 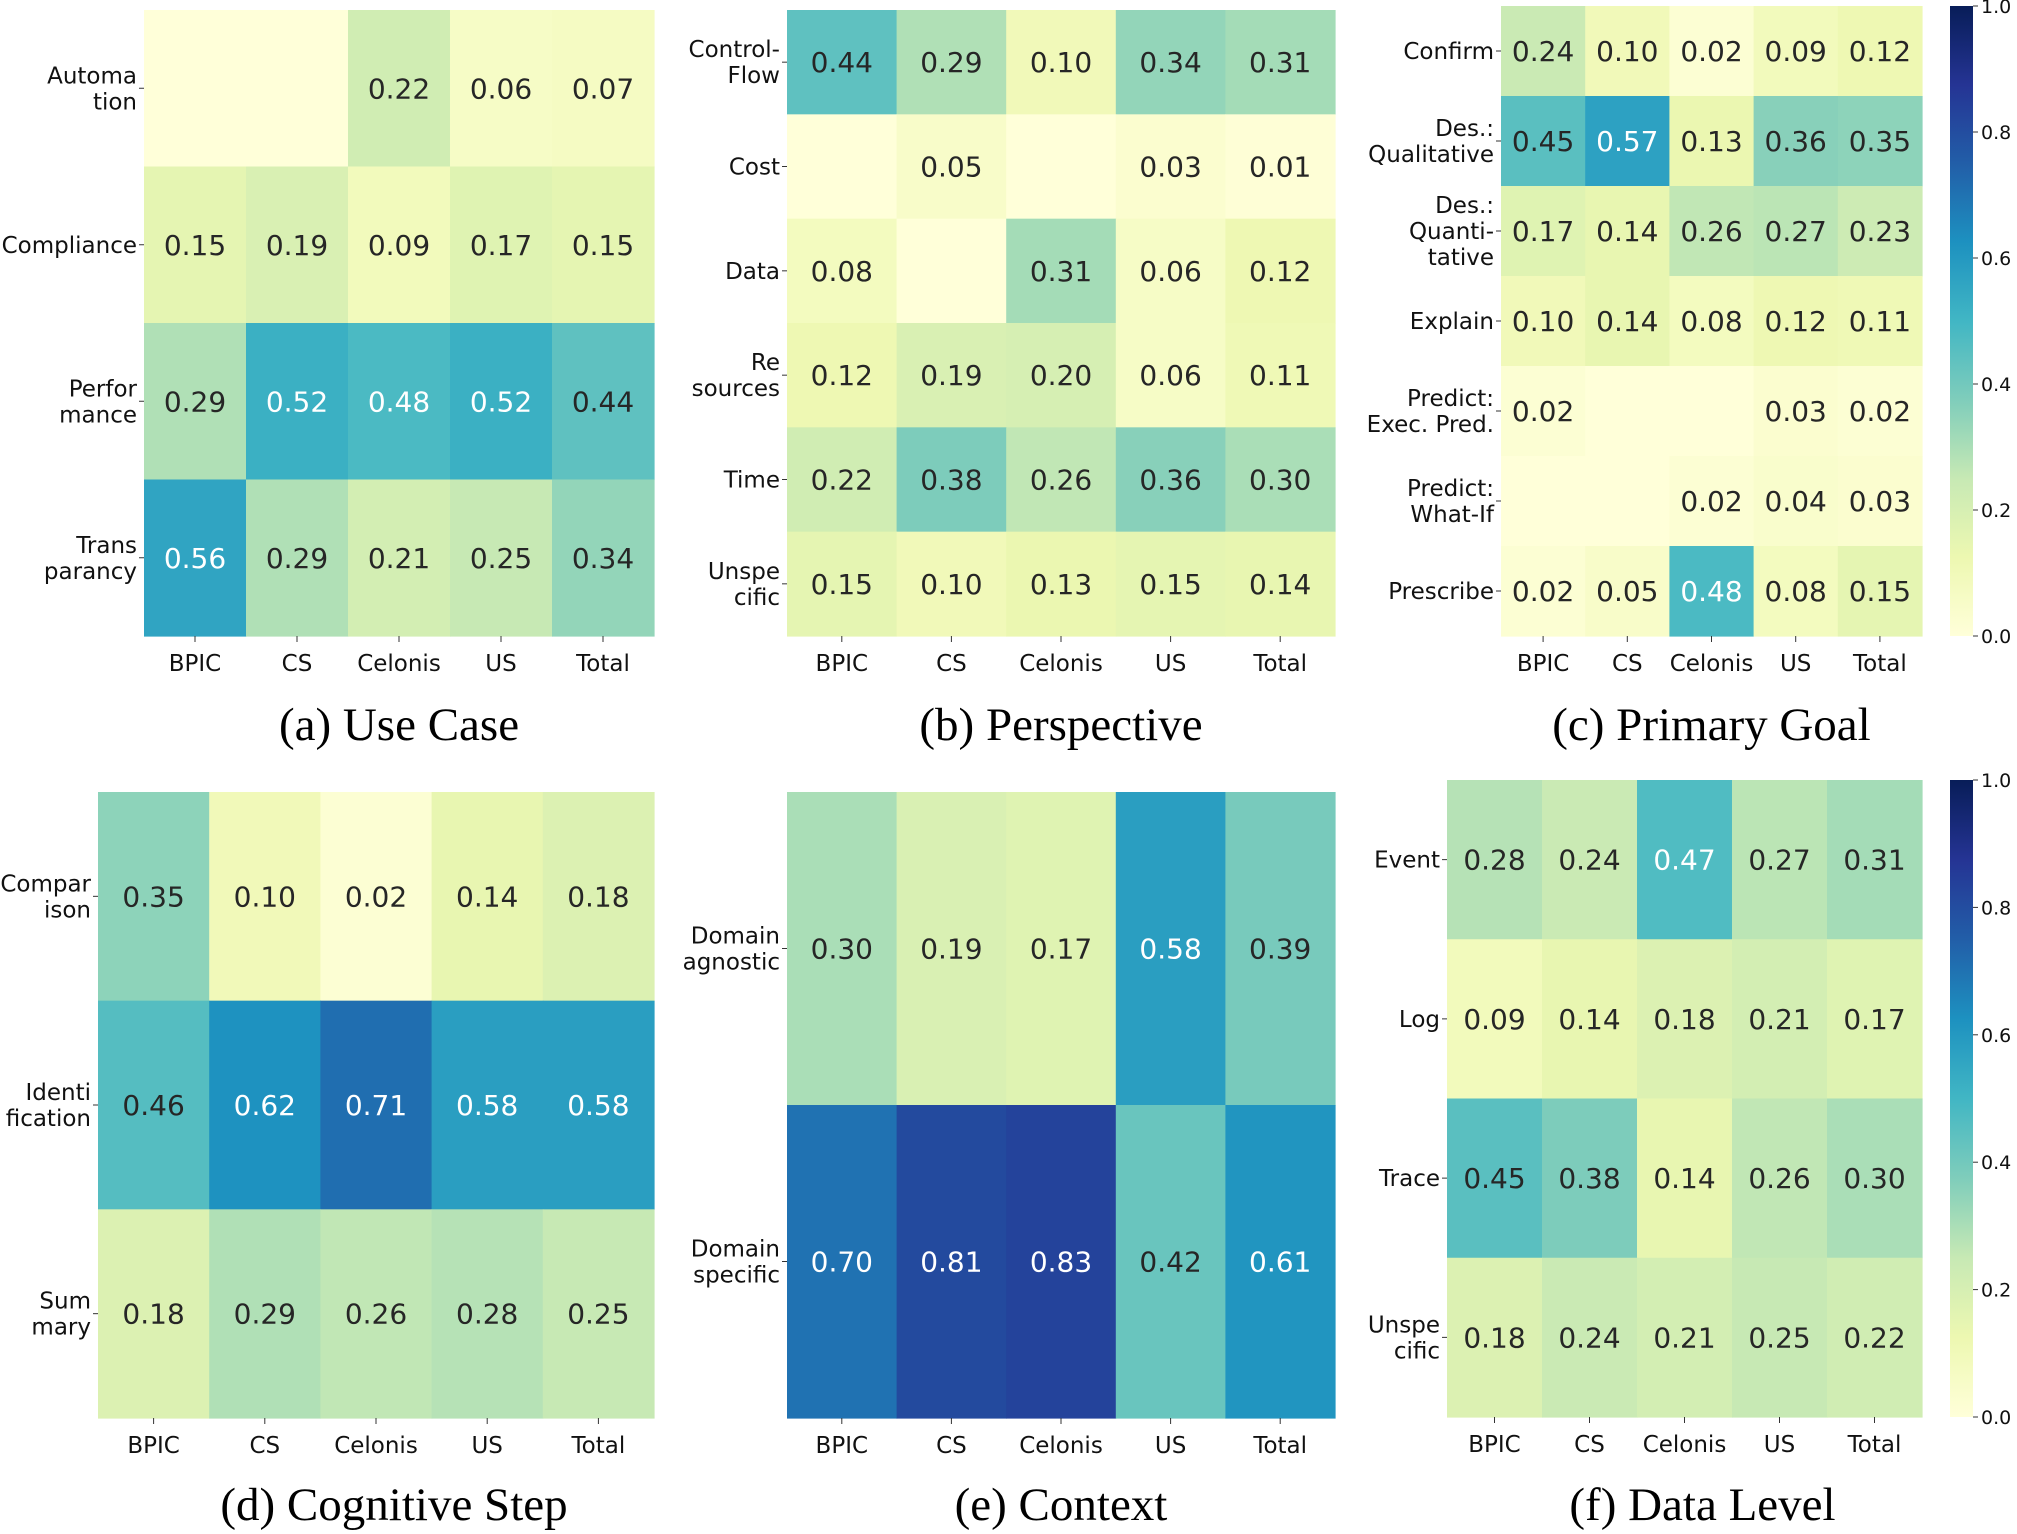 I want to click on cell-value-label: 0.24, so click(x=1543, y=51).